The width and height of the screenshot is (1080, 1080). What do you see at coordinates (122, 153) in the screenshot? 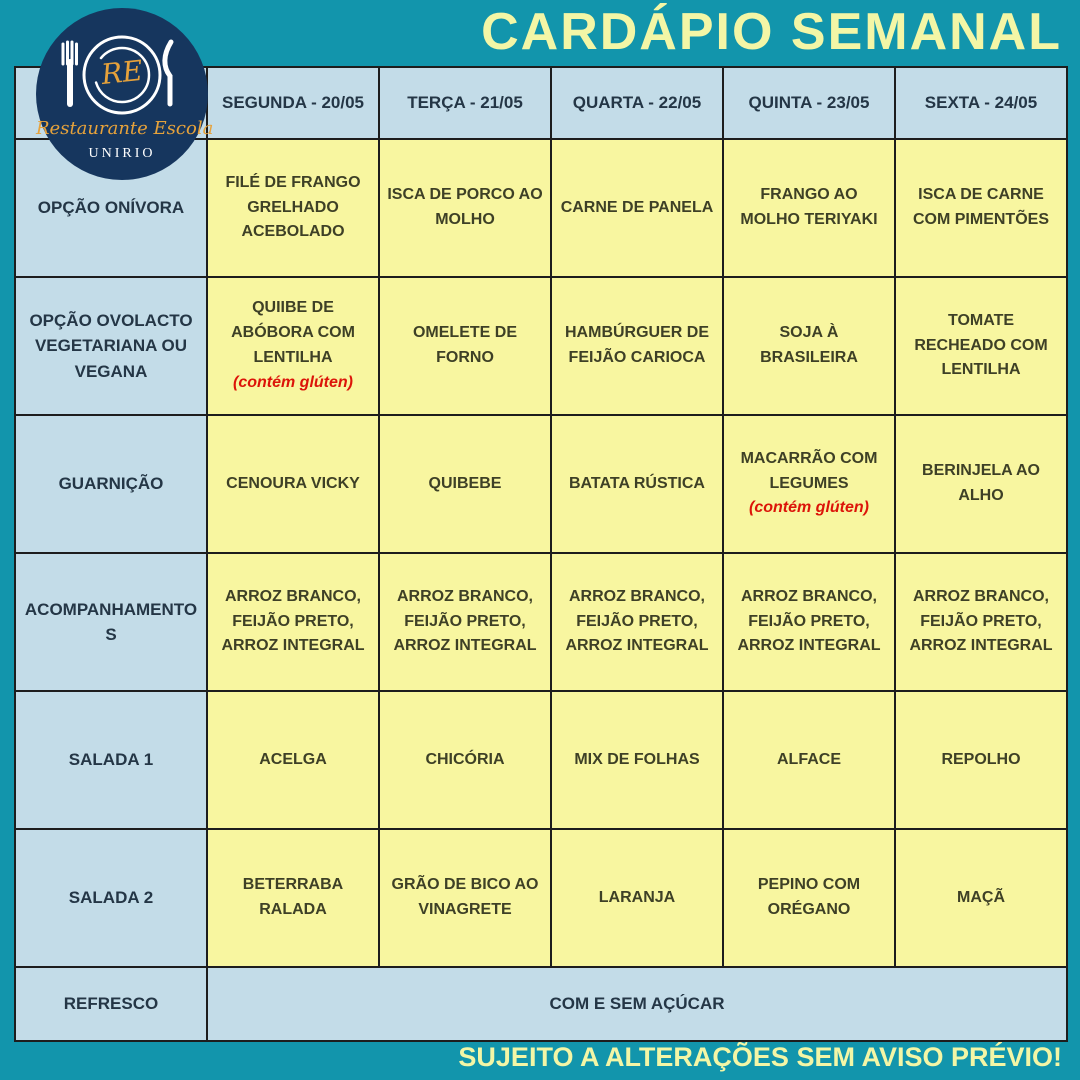
I see `logo-university-name: UNIRIO` at bounding box center [122, 153].